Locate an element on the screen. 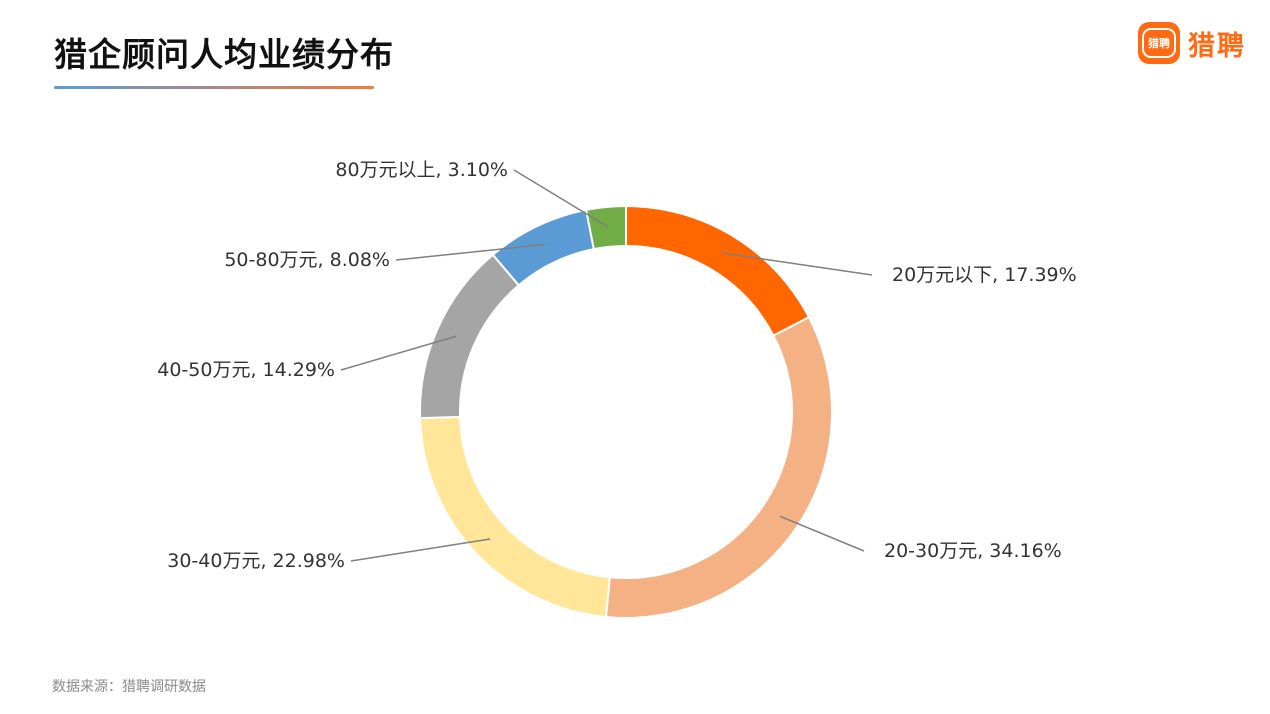 The width and height of the screenshot is (1270, 714). page-title: 猎企顾问人均业绩分布 is located at coordinates (224, 54).